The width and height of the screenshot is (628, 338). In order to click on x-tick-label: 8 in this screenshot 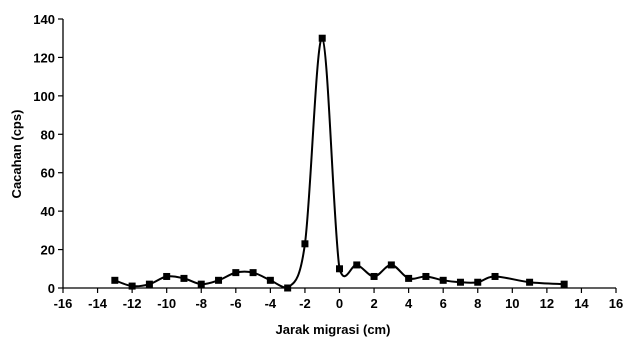, I will do `click(477, 303)`.